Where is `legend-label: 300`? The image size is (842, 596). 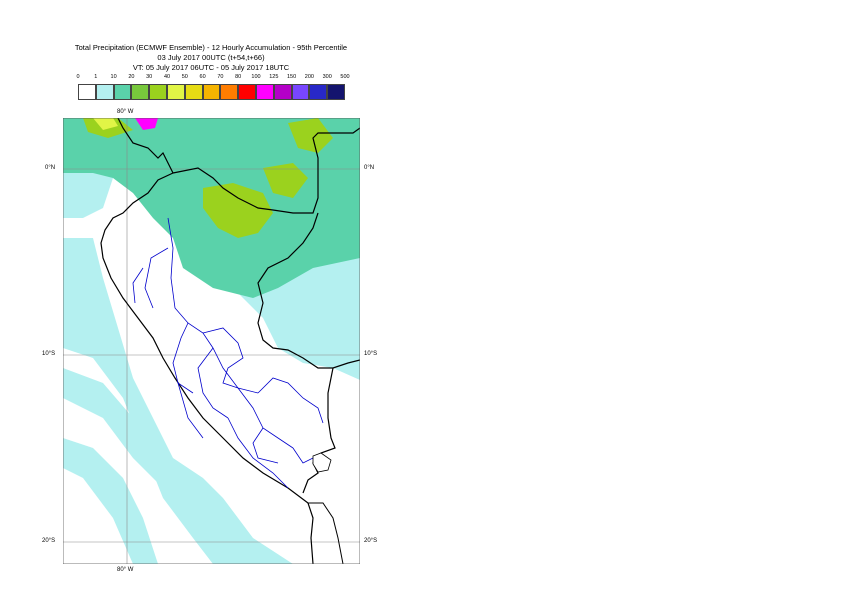
legend-label: 300 is located at coordinates (327, 77).